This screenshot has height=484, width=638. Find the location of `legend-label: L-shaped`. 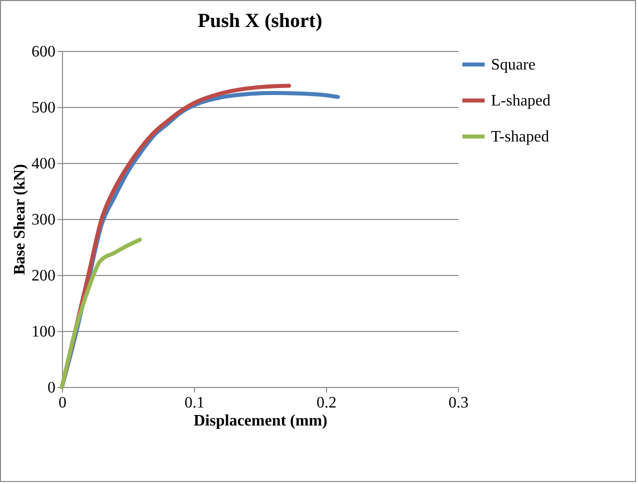

legend-label: L-shaped is located at coordinates (521, 101).